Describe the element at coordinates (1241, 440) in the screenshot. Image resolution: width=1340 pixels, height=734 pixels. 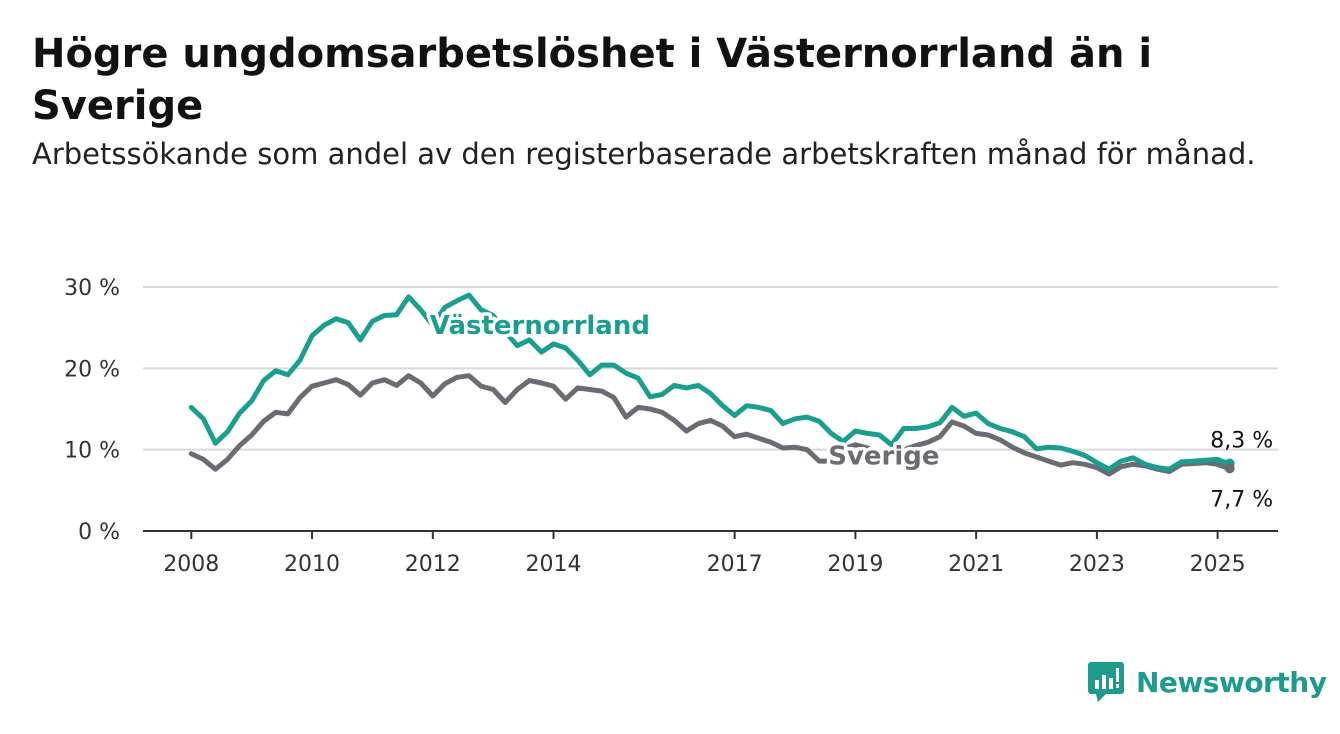
I see `end-value-label: 8,3 %` at that location.